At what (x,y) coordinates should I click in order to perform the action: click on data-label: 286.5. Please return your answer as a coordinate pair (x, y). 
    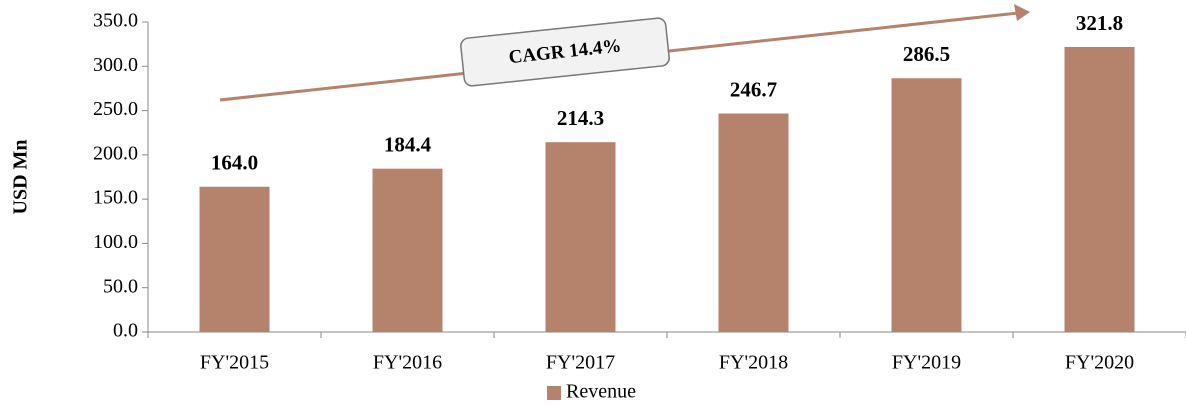
    Looking at the image, I should click on (926, 54).